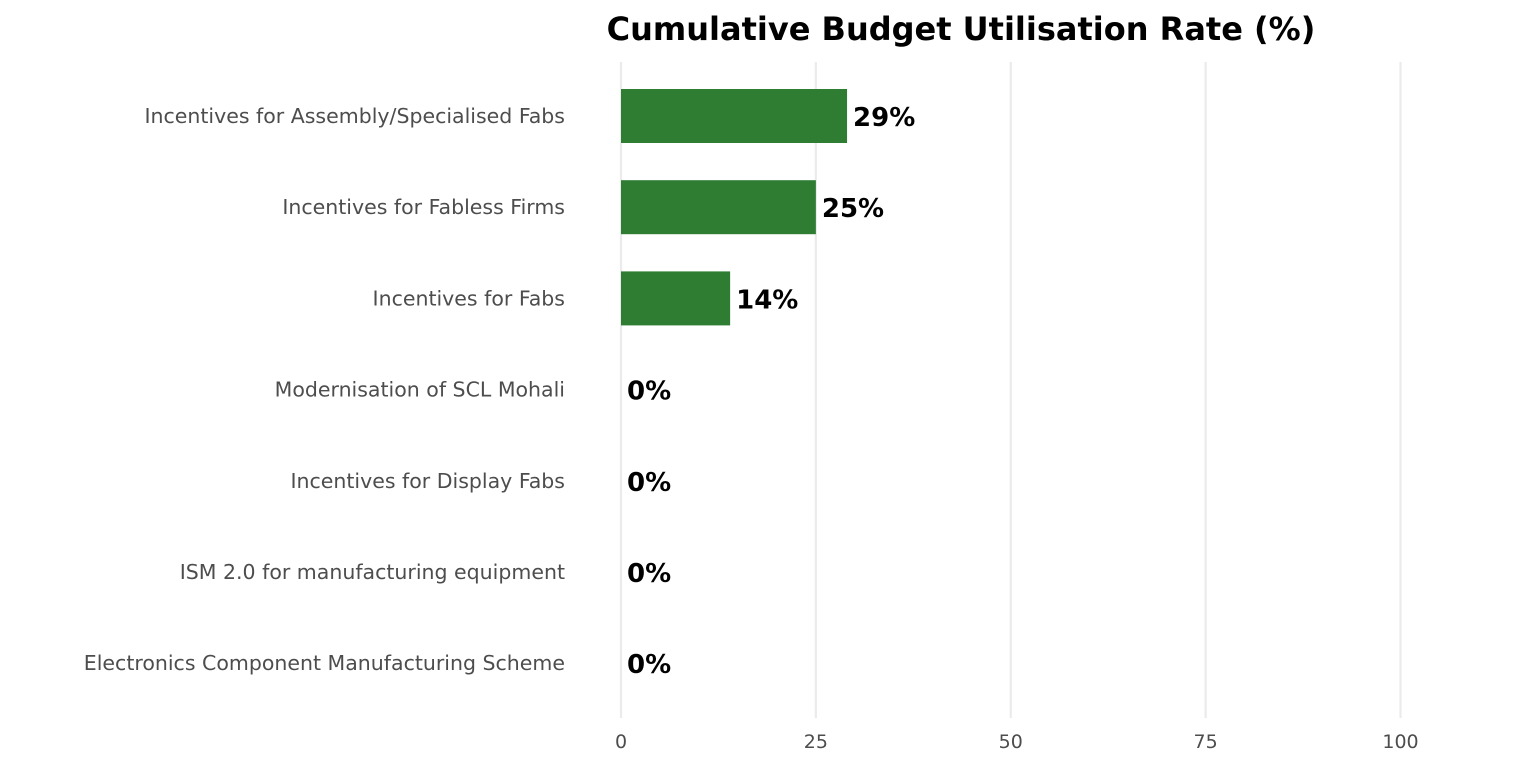 This screenshot has height=768, width=1536. Describe the element at coordinates (372, 572) in the screenshot. I see `category-label: ISM 2.0 for manufacturing equipment` at that location.